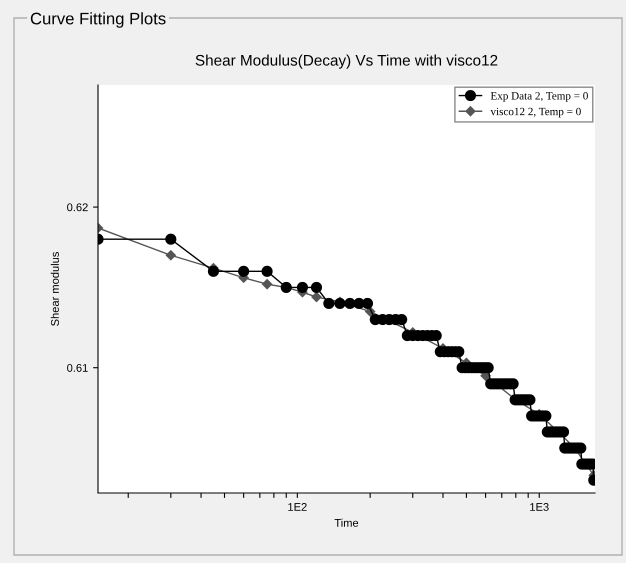 This screenshot has height=563, width=626. What do you see at coordinates (77, 368) in the screenshot?
I see `y-tick-label: 0.61` at bounding box center [77, 368].